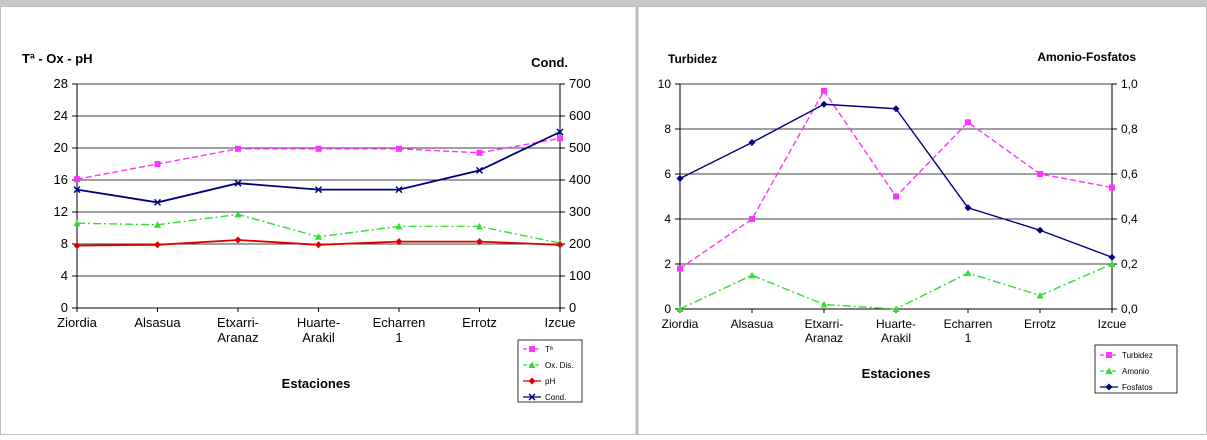 This screenshot has width=1207, height=440. Describe the element at coordinates (61, 211) in the screenshot. I see `y-left-tick-label: 12` at that location.